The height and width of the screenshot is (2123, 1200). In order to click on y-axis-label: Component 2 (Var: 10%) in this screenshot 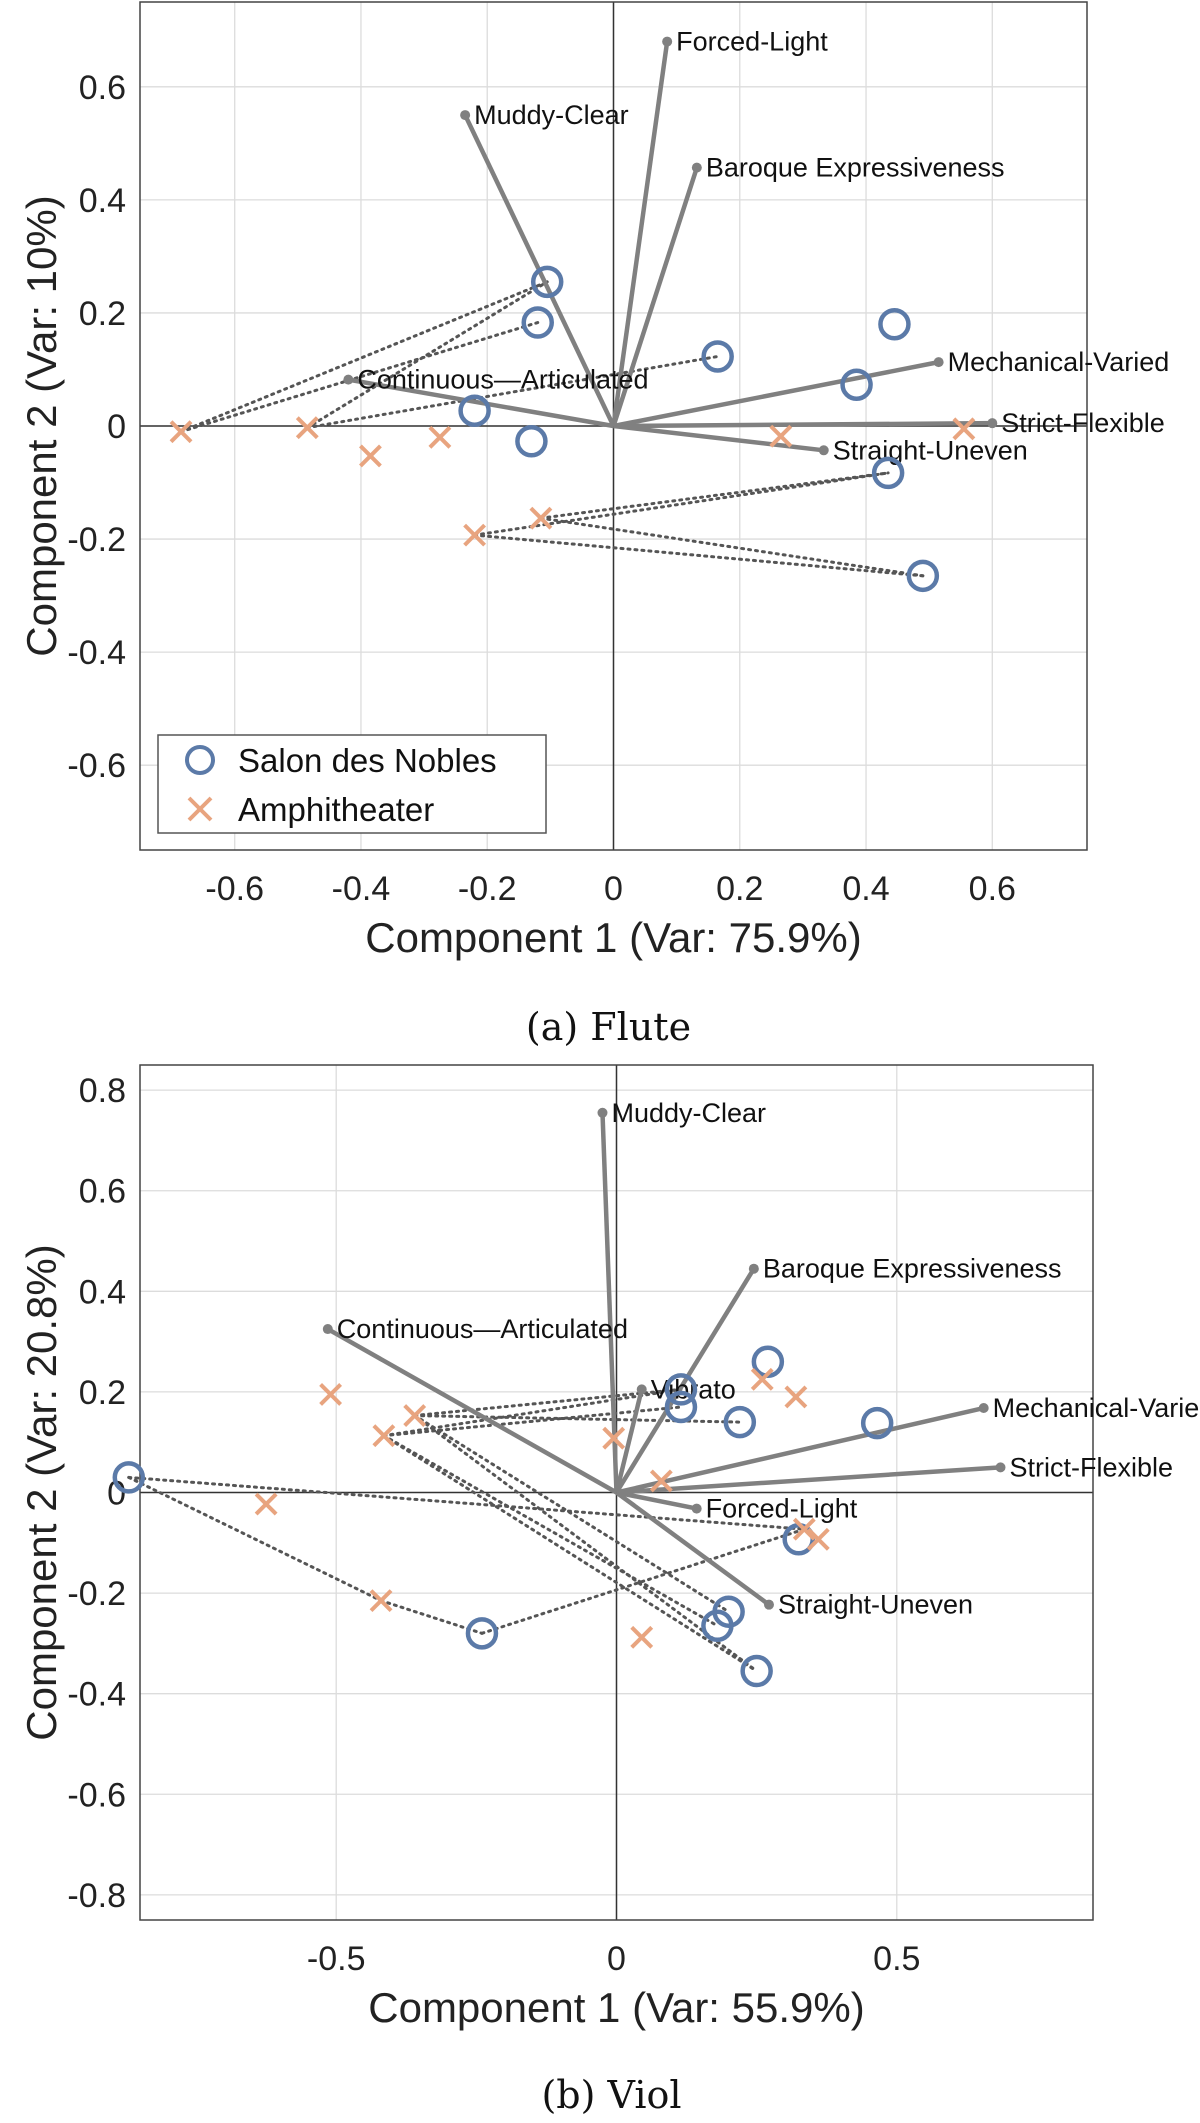, I will do `click(41, 425)`.